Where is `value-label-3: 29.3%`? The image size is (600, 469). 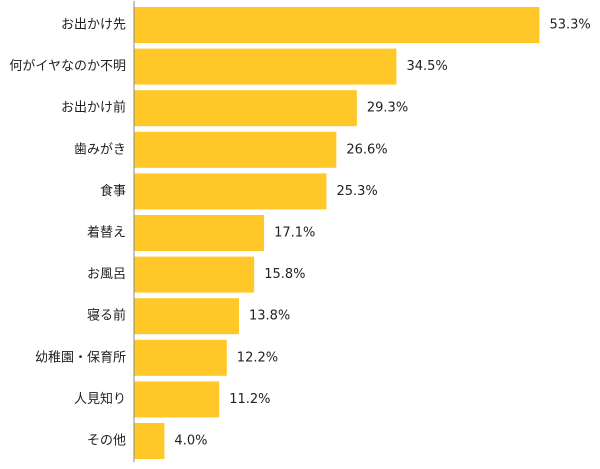 value-label-3: 29.3% is located at coordinates (387, 108).